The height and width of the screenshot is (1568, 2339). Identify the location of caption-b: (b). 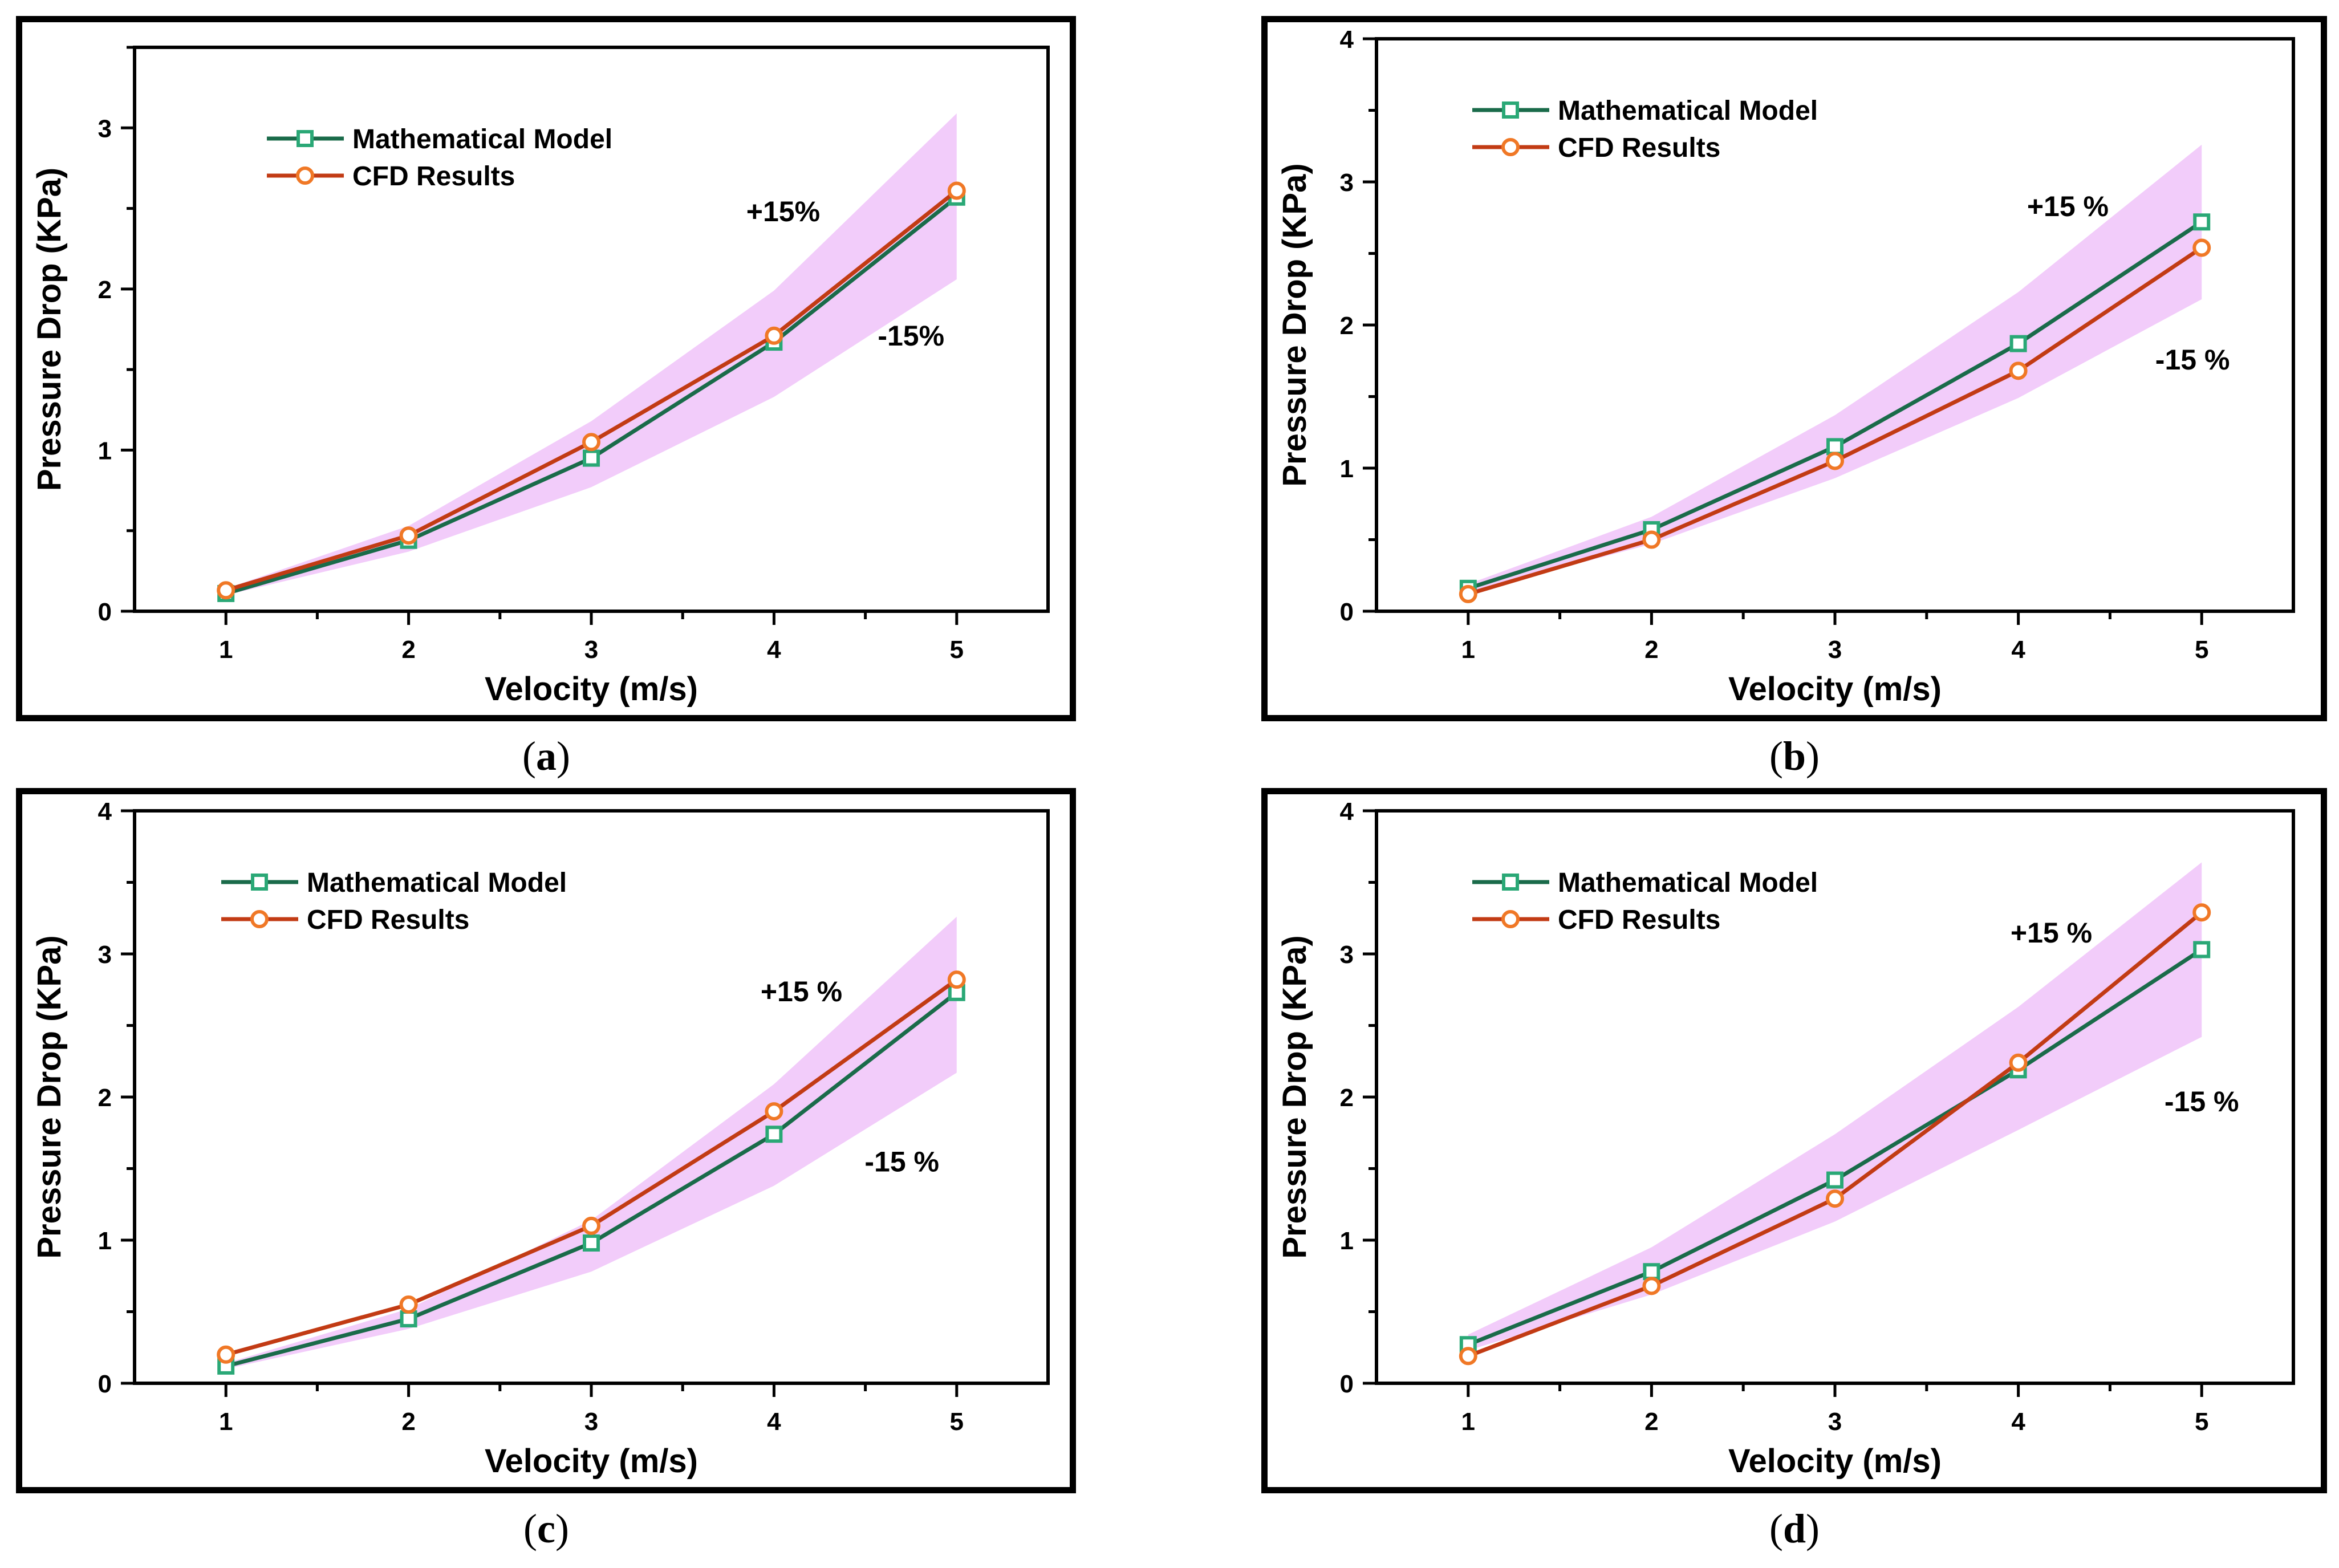
(1795, 756).